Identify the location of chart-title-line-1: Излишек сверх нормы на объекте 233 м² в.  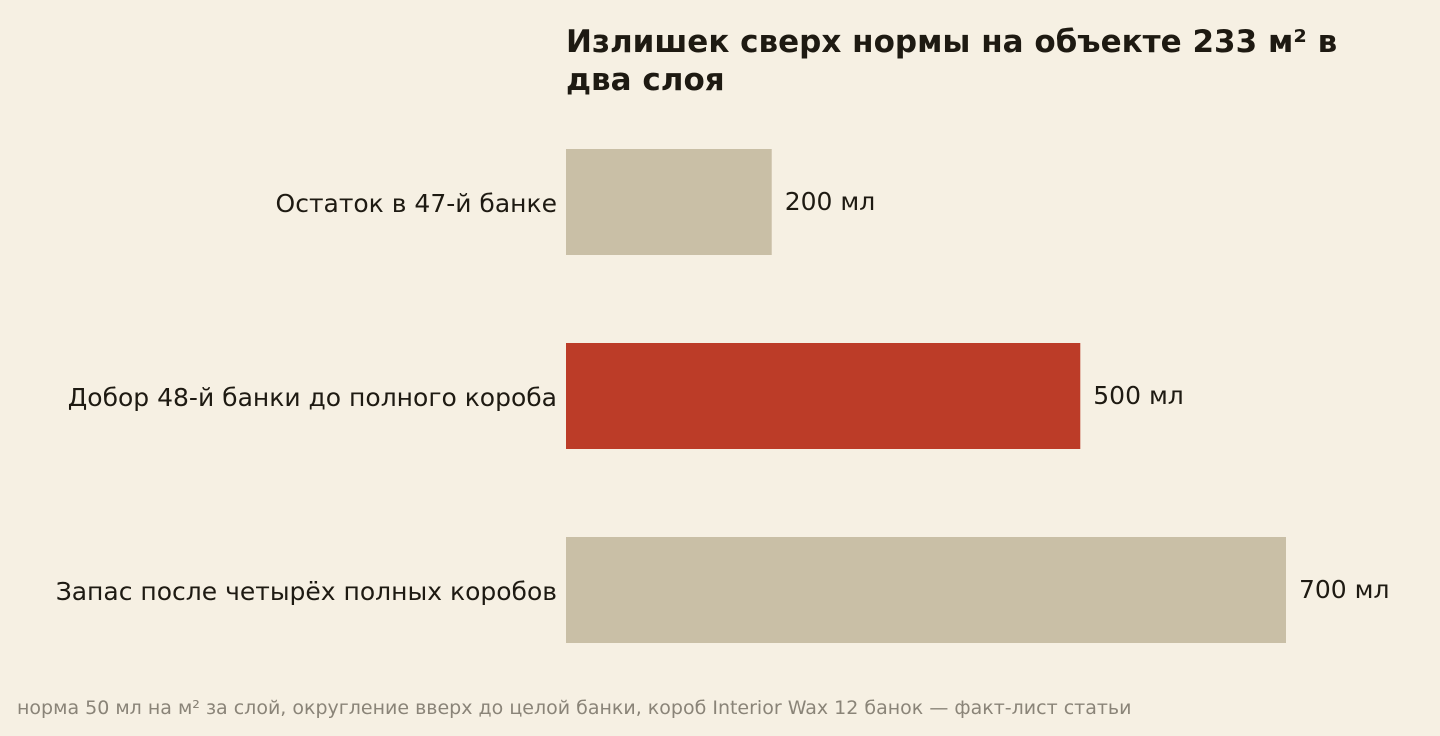
(951, 42).